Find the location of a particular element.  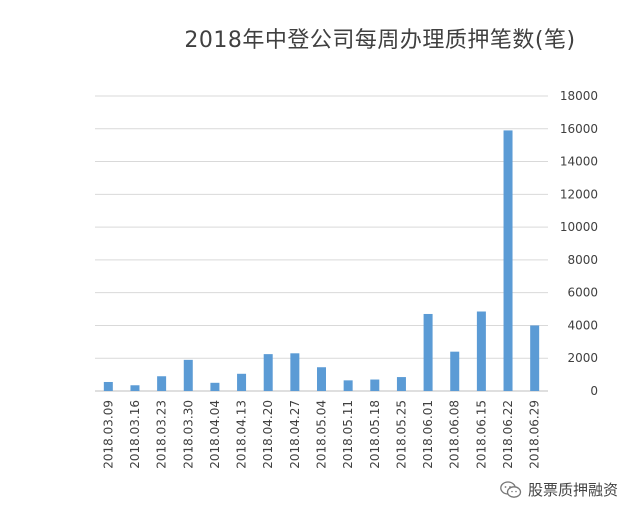

y-tick-label: 12000 is located at coordinates (579, 194).